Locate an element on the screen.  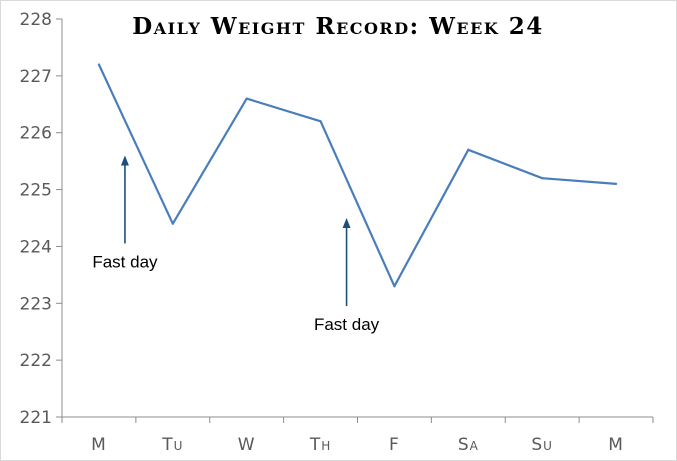
y-tick-label: 228 is located at coordinates (36, 20).